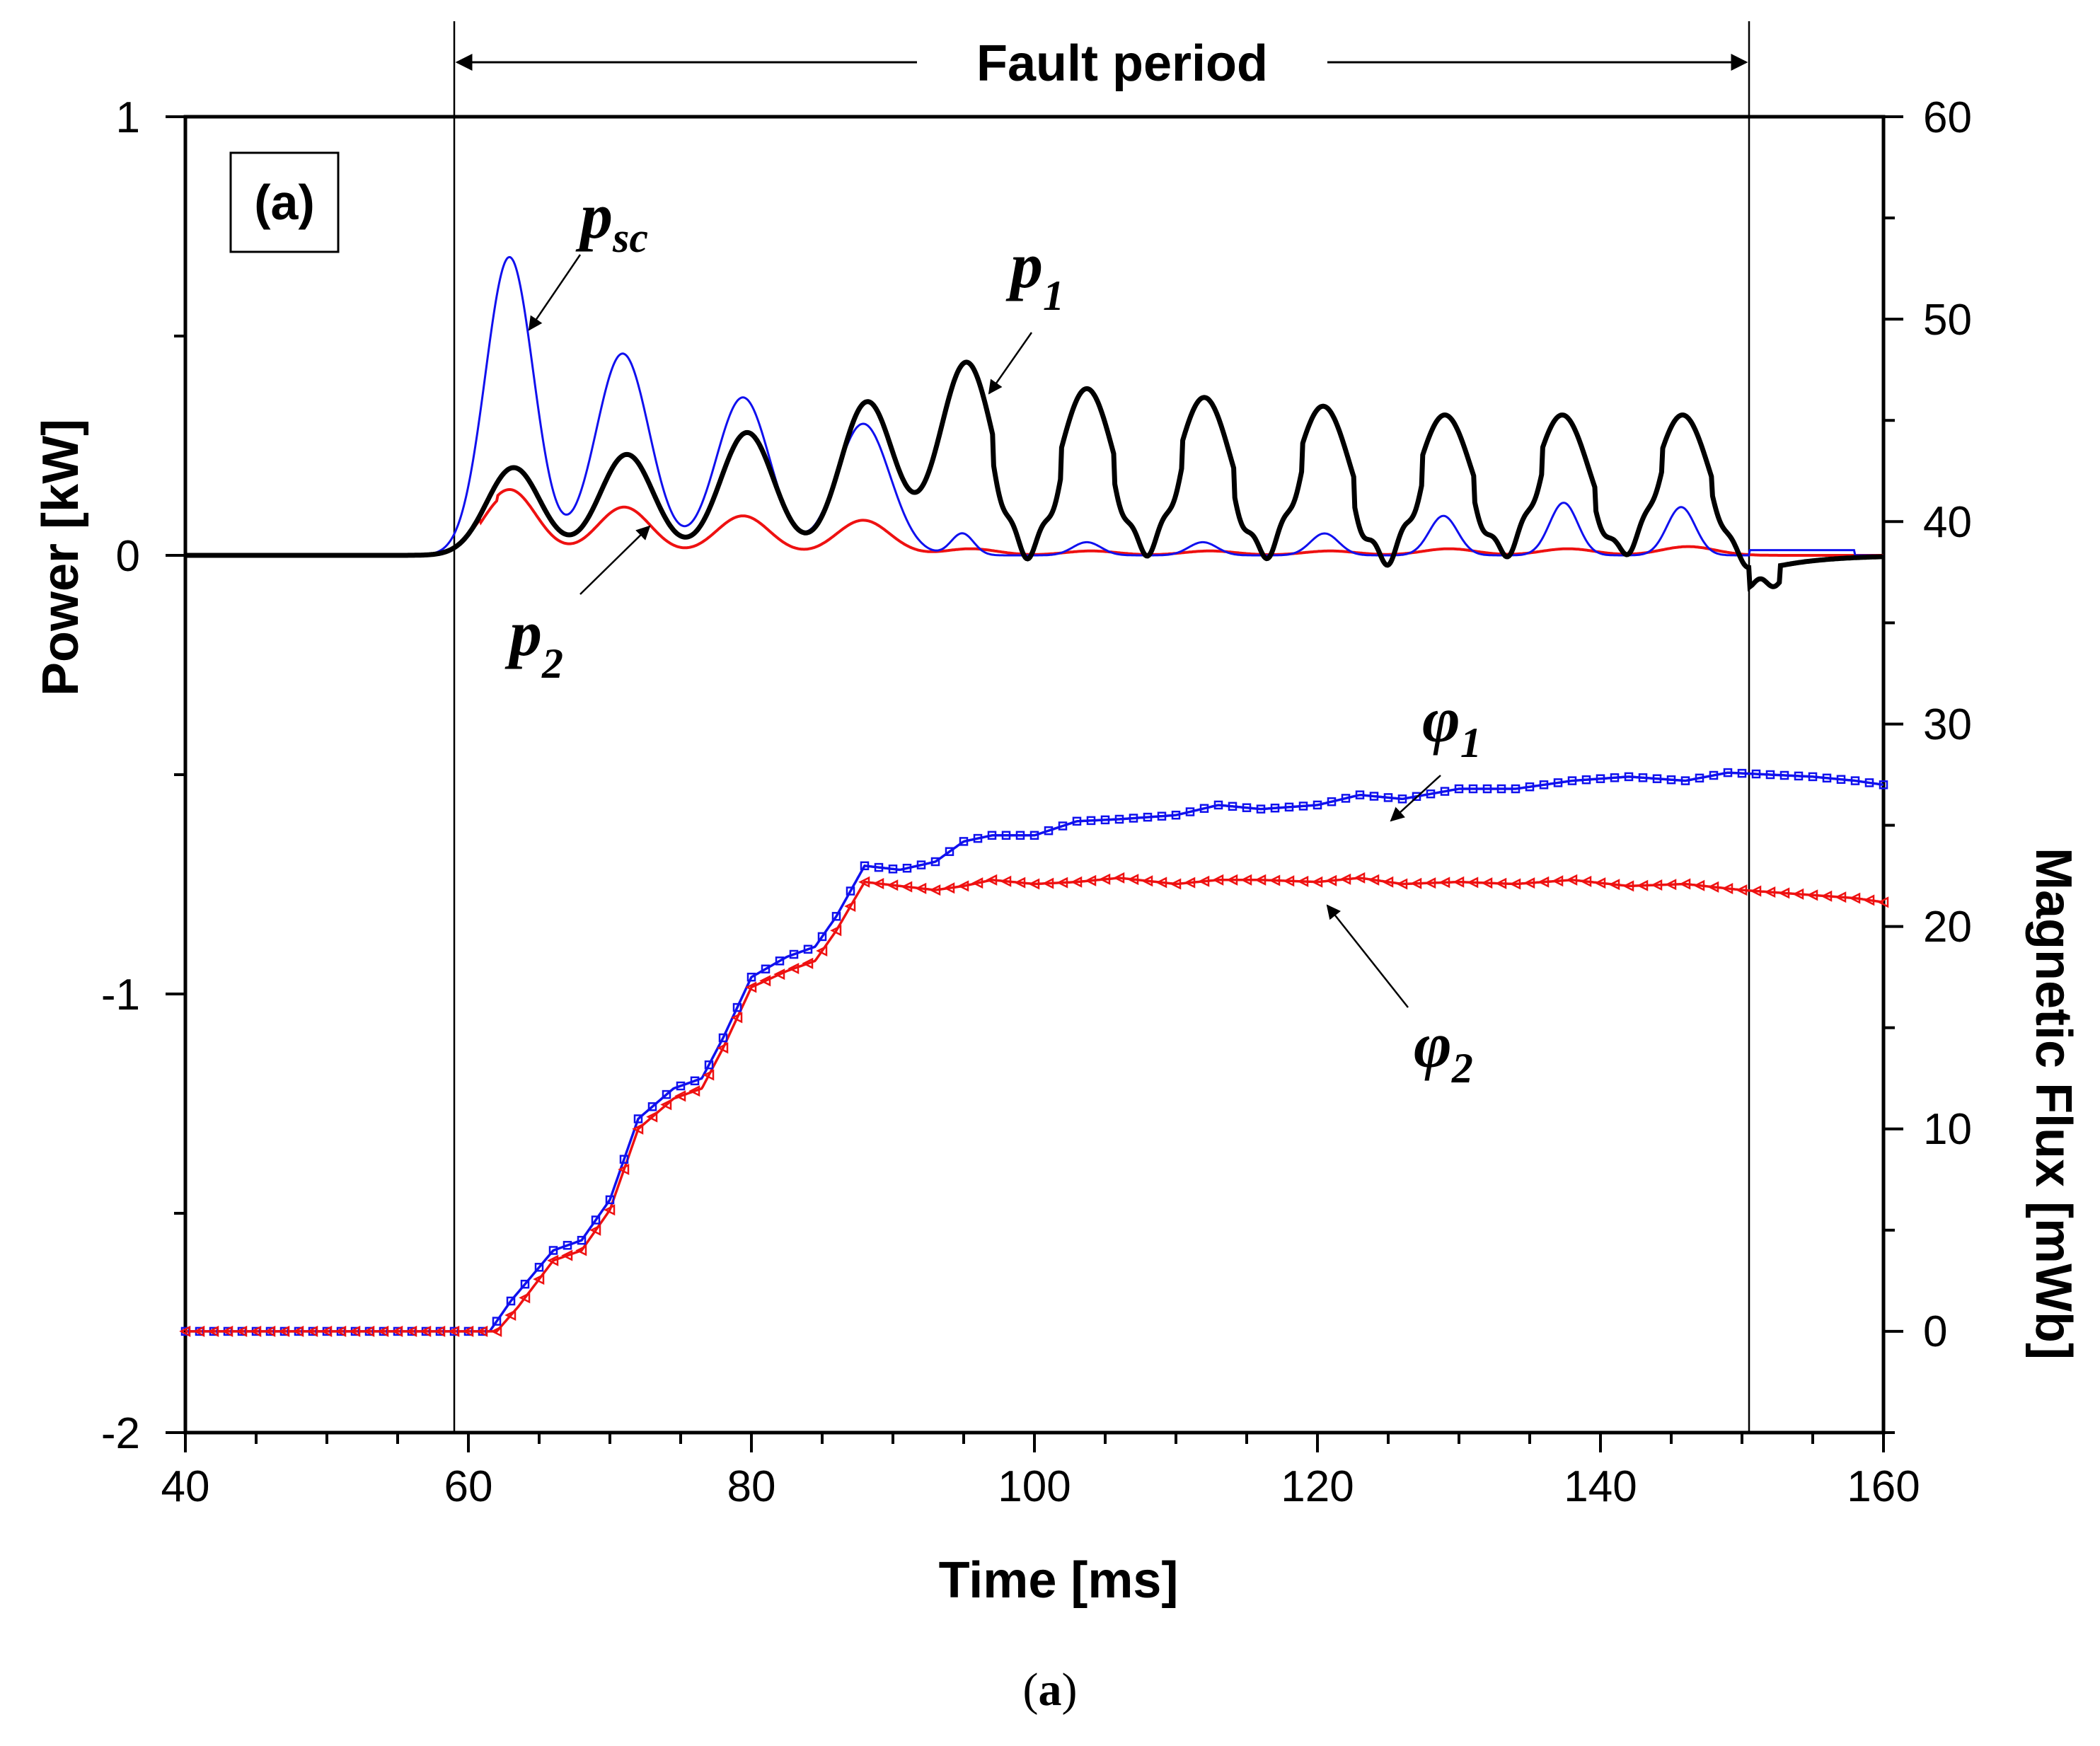  Describe the element at coordinates (1443, 1051) in the screenshot. I see `label-phi2: φ2` at that location.